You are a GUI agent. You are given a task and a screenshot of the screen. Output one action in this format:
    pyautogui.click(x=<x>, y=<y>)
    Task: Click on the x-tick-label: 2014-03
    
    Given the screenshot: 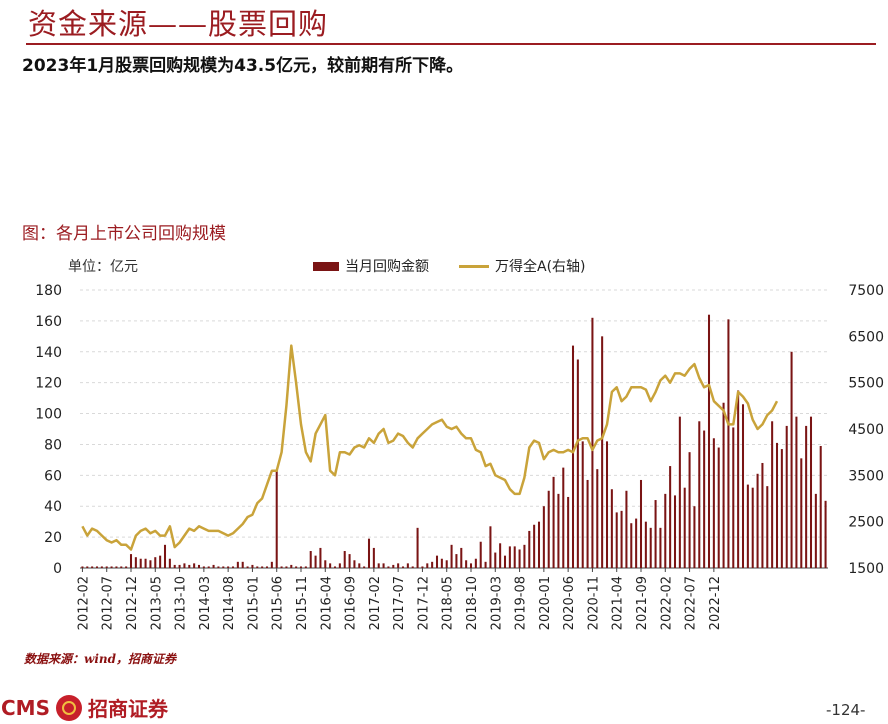 What is the action you would take?
    pyautogui.click(x=205, y=603)
    